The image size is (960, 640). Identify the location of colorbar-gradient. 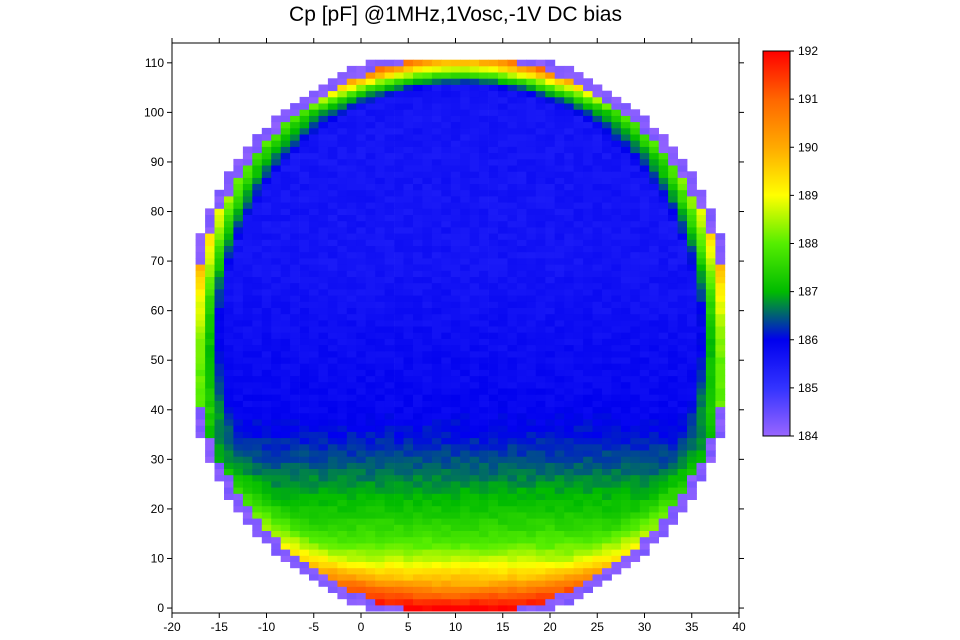
(776, 243).